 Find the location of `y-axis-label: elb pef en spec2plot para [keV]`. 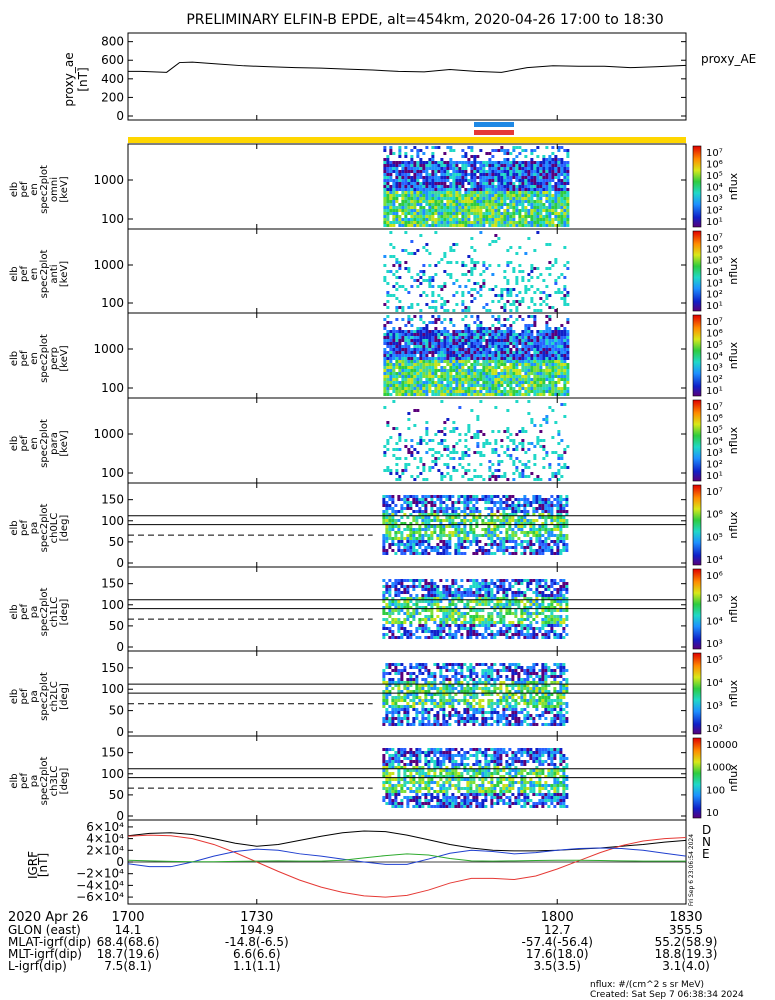

y-axis-label: elb pef en spec2plot para [keV] is located at coordinates (39, 443).